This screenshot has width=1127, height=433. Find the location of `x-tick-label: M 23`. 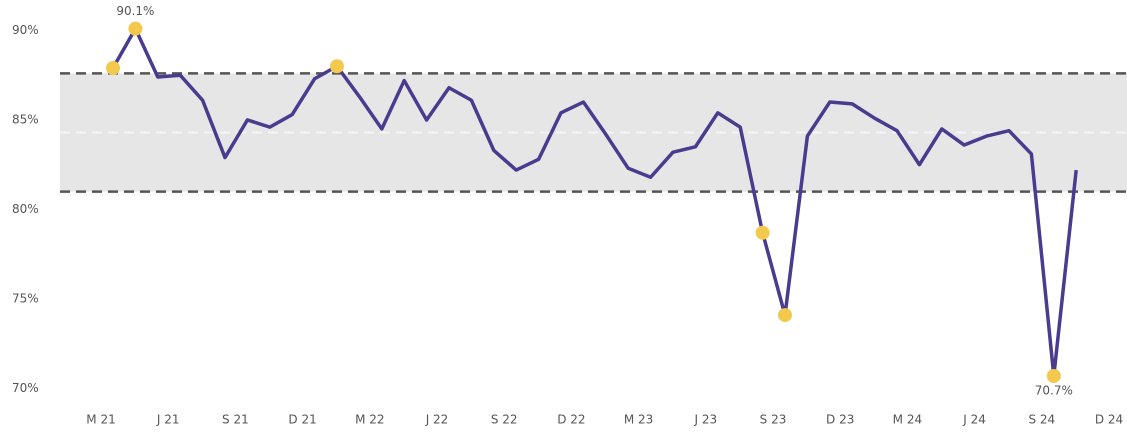

x-tick-label: M 23 is located at coordinates (638, 420).